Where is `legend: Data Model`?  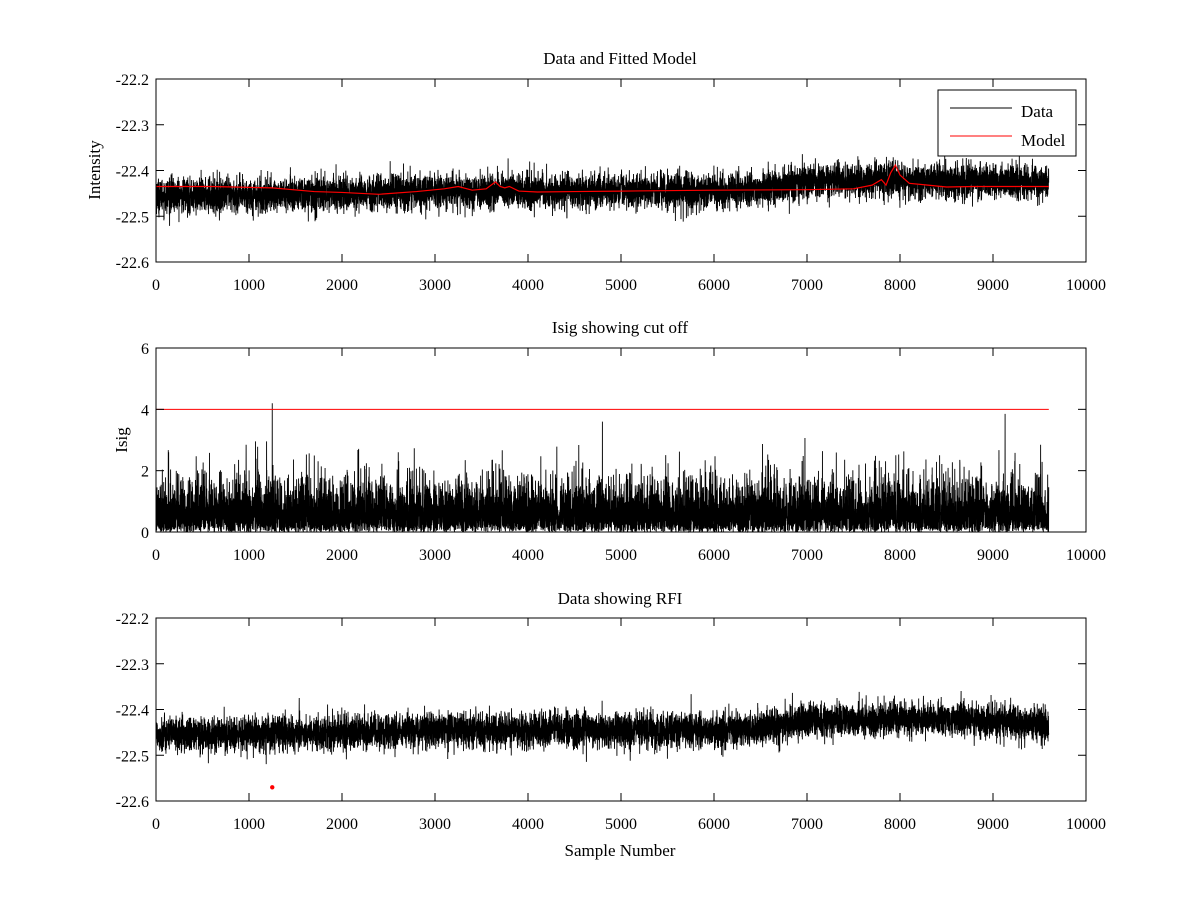
legend: Data Model is located at coordinates (1007, 123).